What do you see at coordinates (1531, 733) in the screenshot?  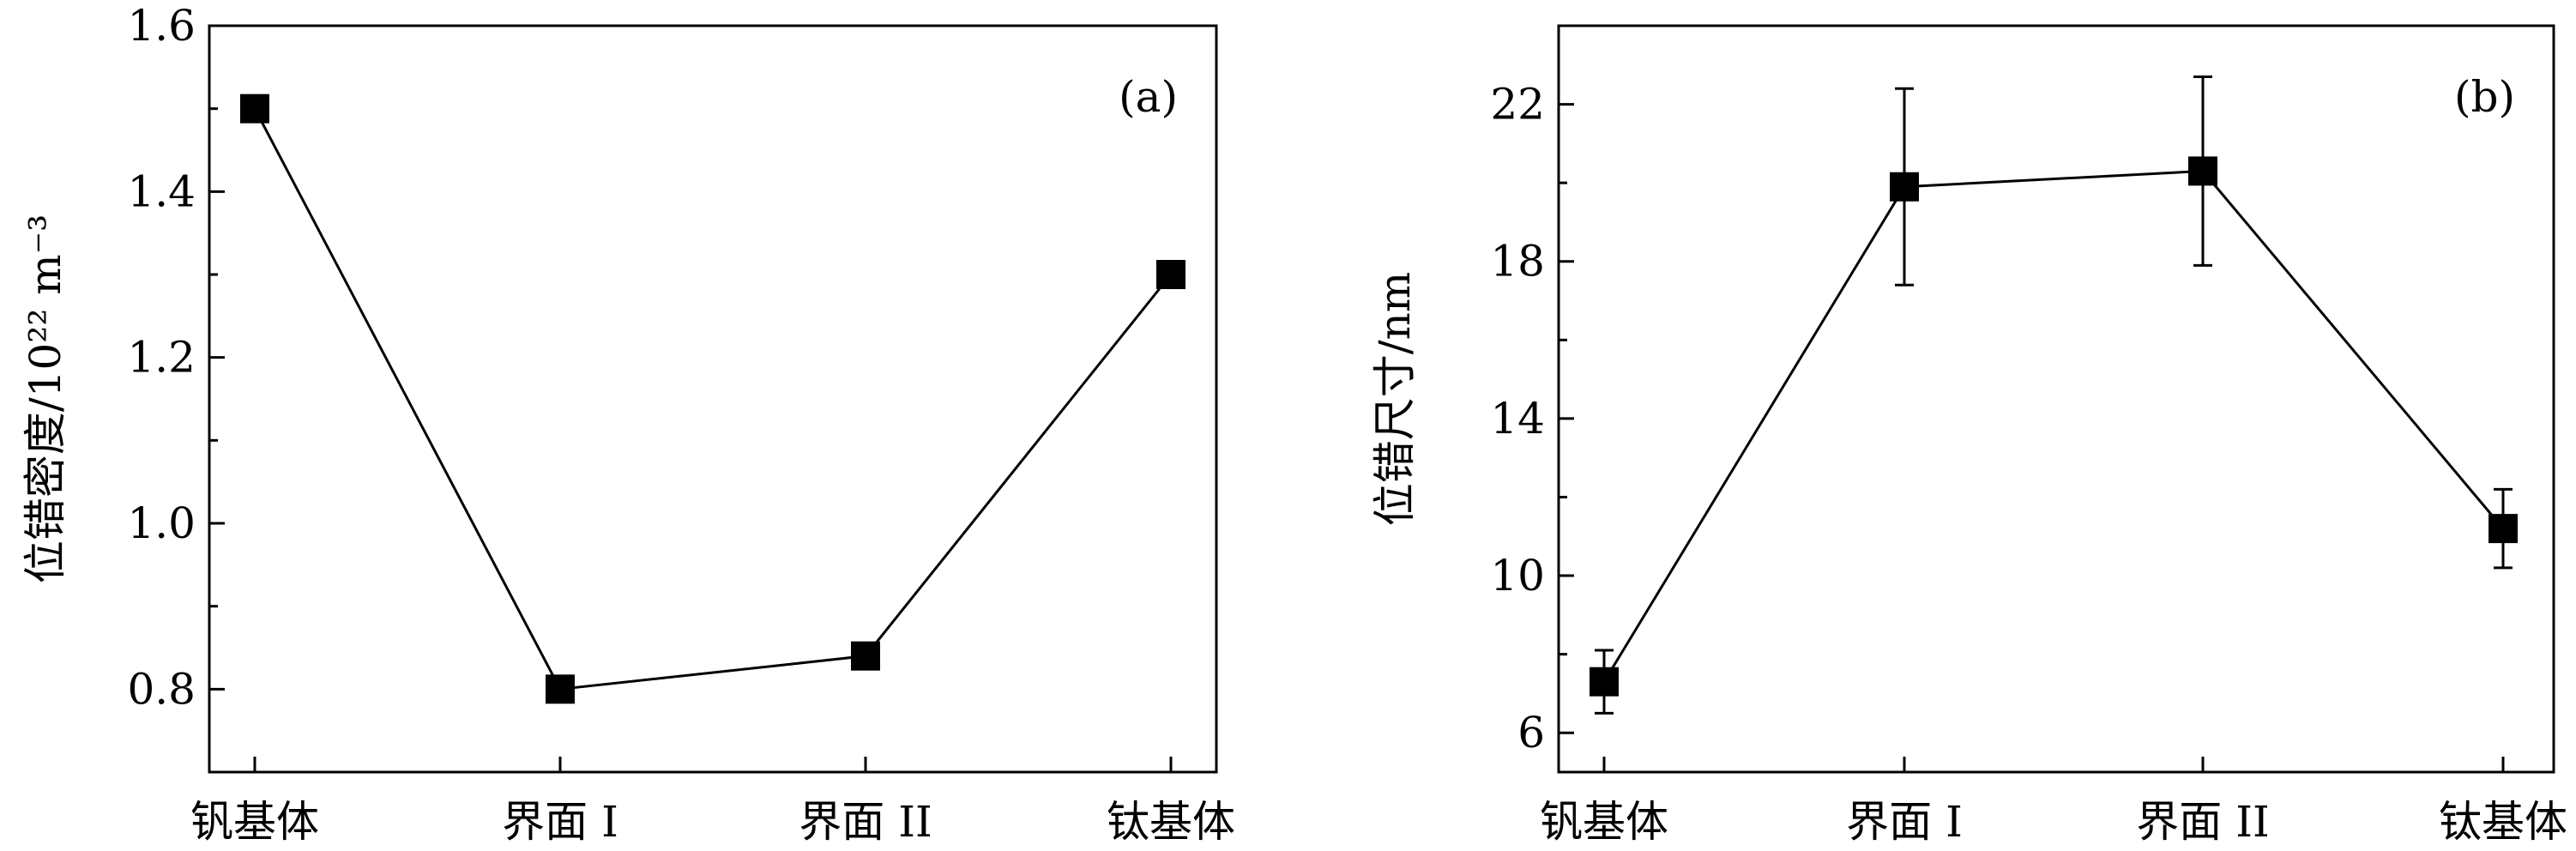 I see `y-tick-label: 6` at bounding box center [1531, 733].